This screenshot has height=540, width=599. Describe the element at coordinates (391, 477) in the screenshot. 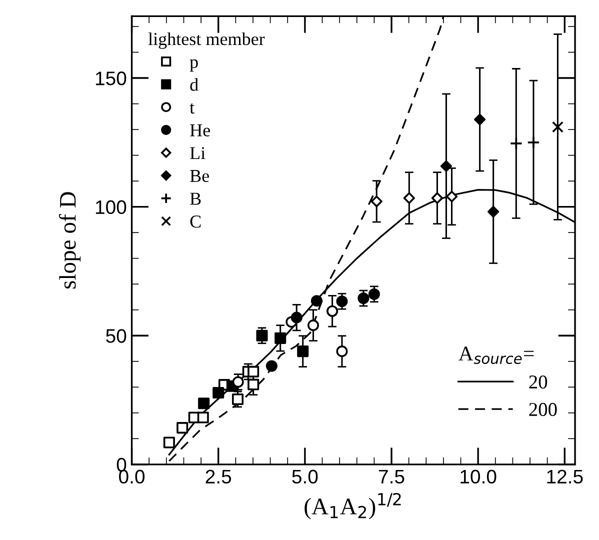

I see `x-tick-label: 7.5` at that location.